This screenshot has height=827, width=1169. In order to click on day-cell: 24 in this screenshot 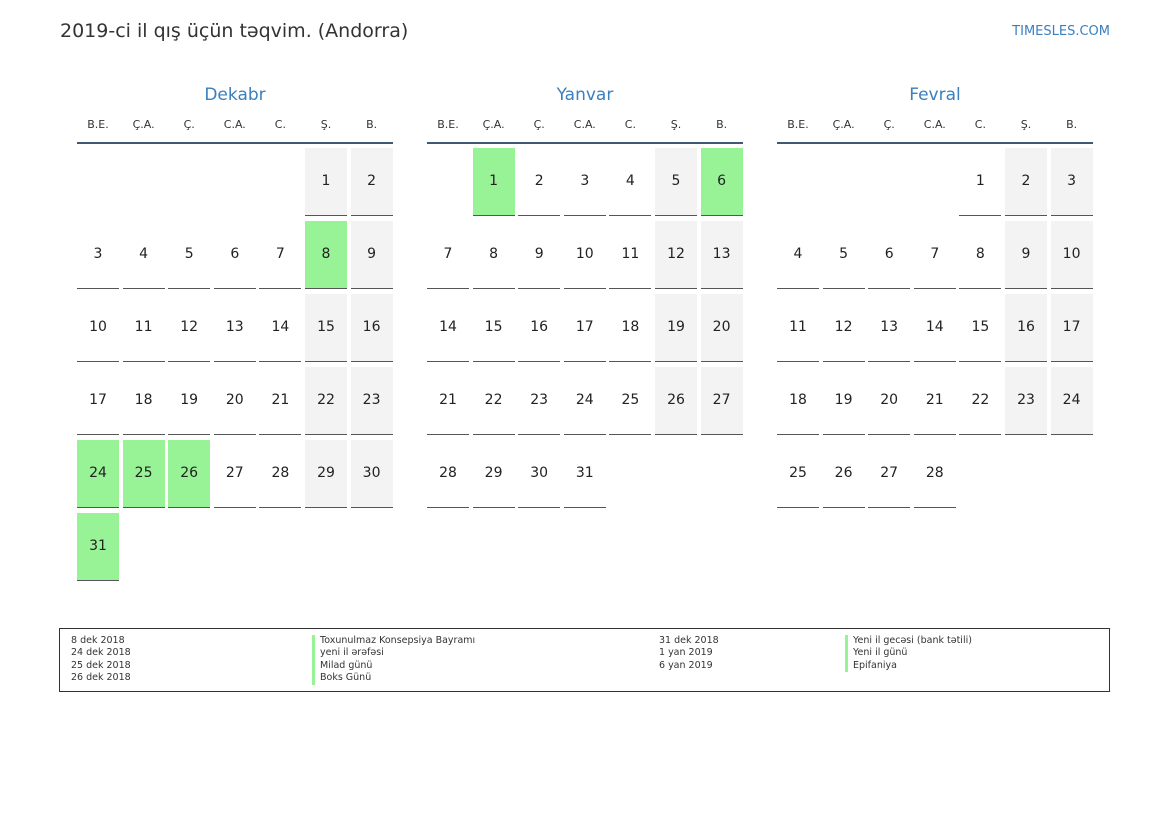, I will do `click(98, 474)`.